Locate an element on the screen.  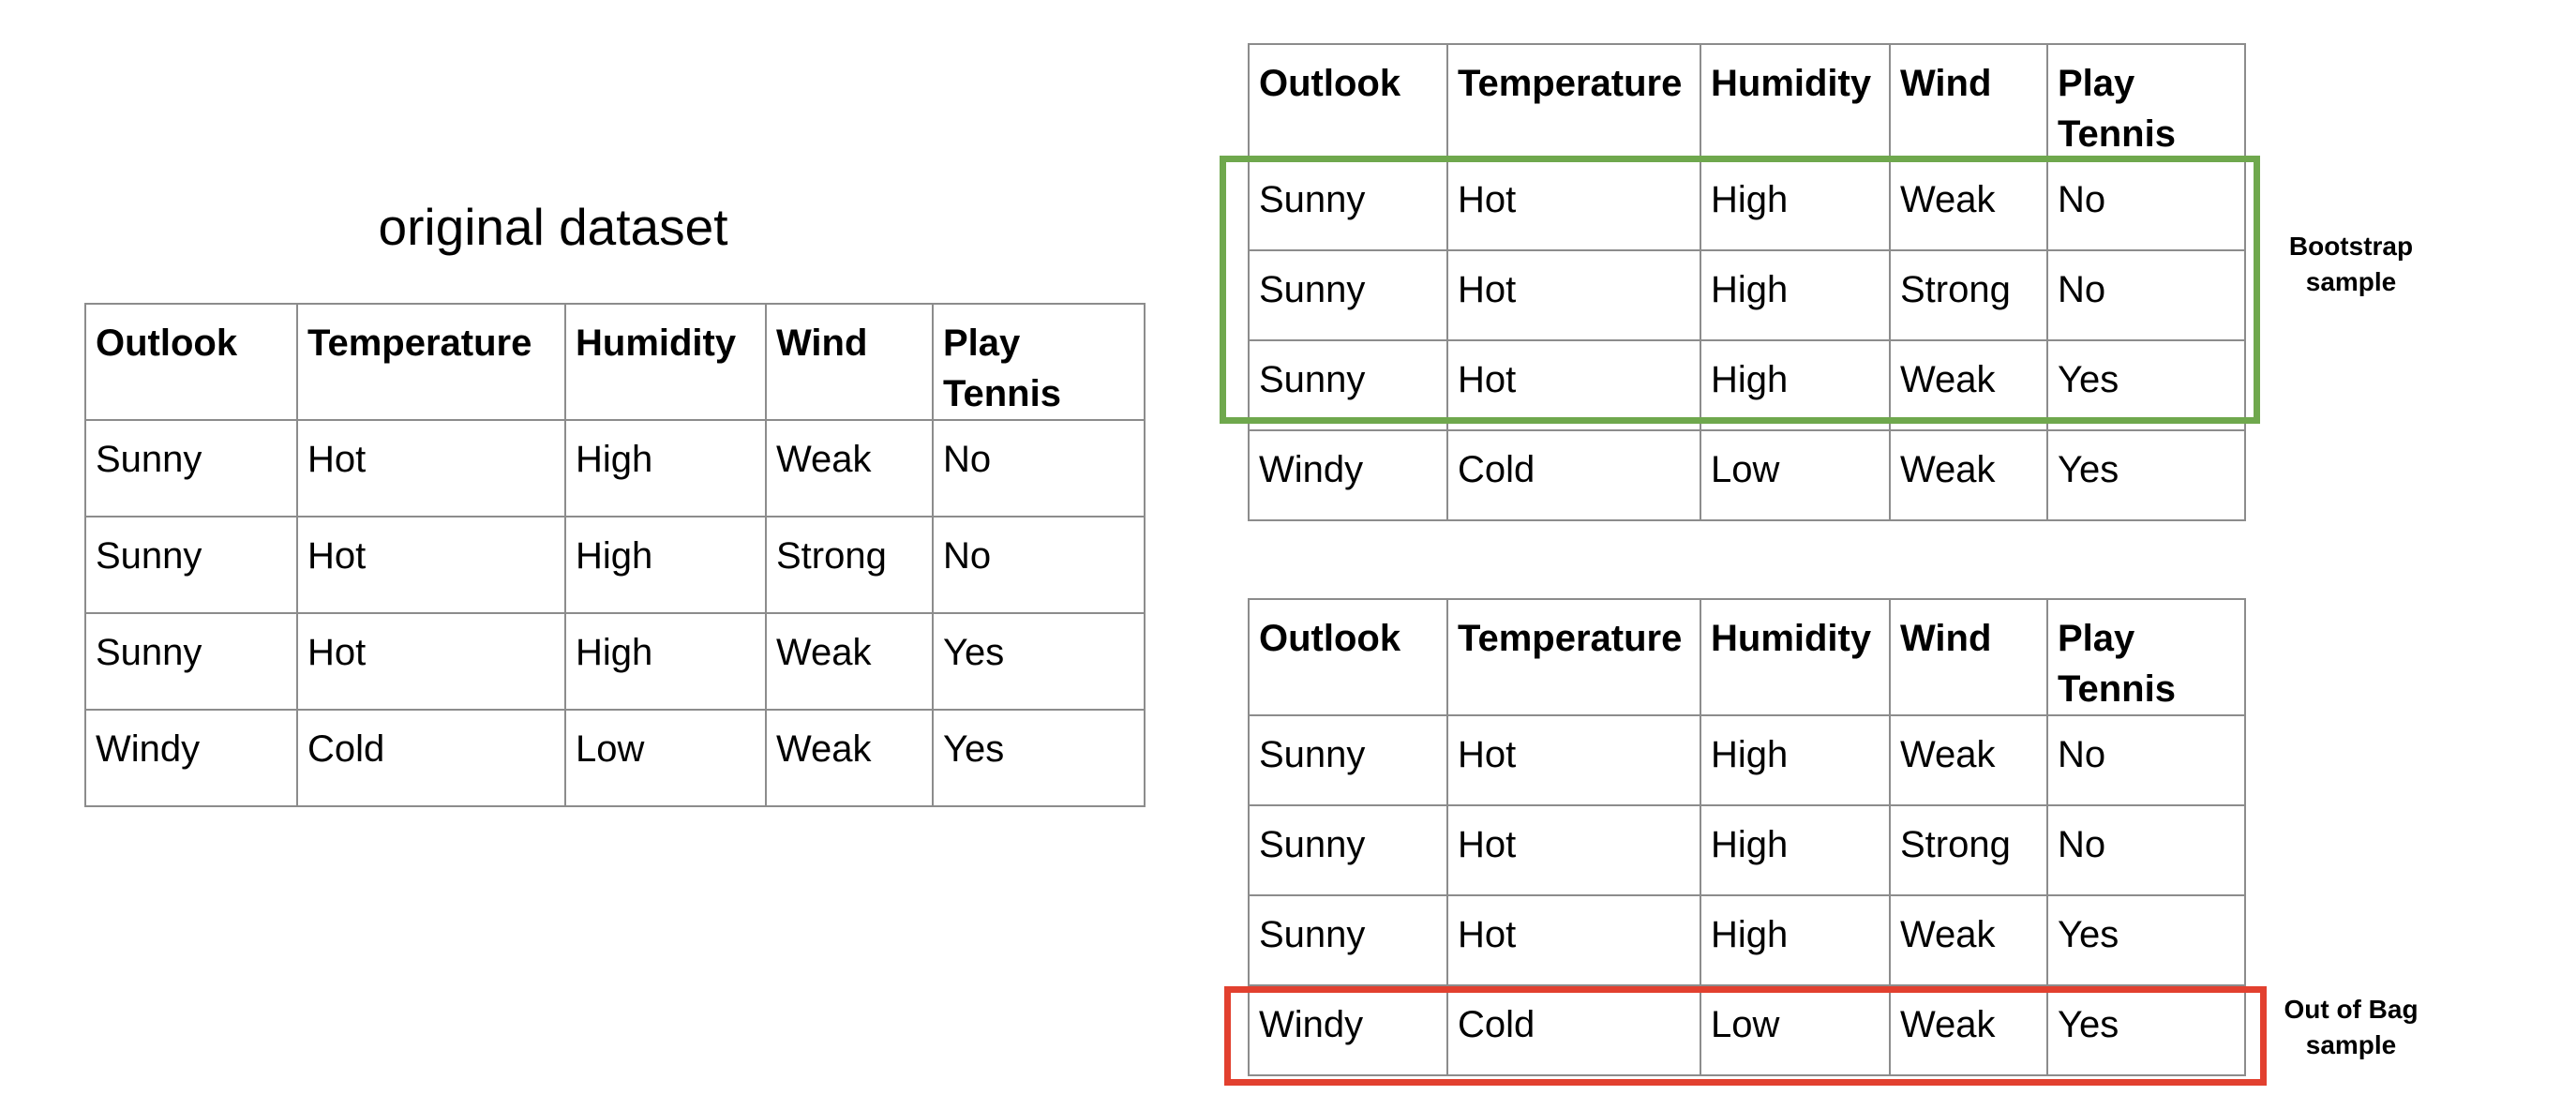
bootstrap-highlight-box is located at coordinates (1740, 290).